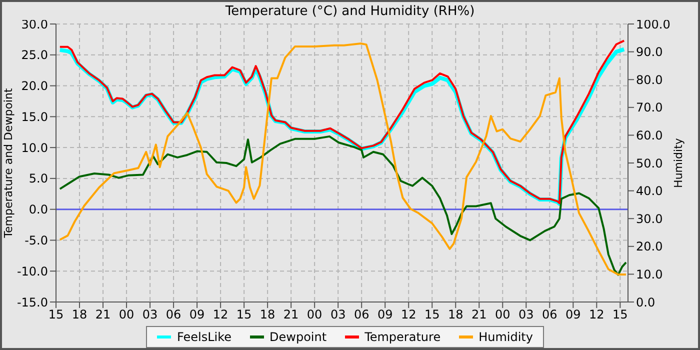 Image resolution: width=700 pixels, height=350 pixels. Describe the element at coordinates (298, 337) in the screenshot. I see `legend-label: Dewpoint` at that location.